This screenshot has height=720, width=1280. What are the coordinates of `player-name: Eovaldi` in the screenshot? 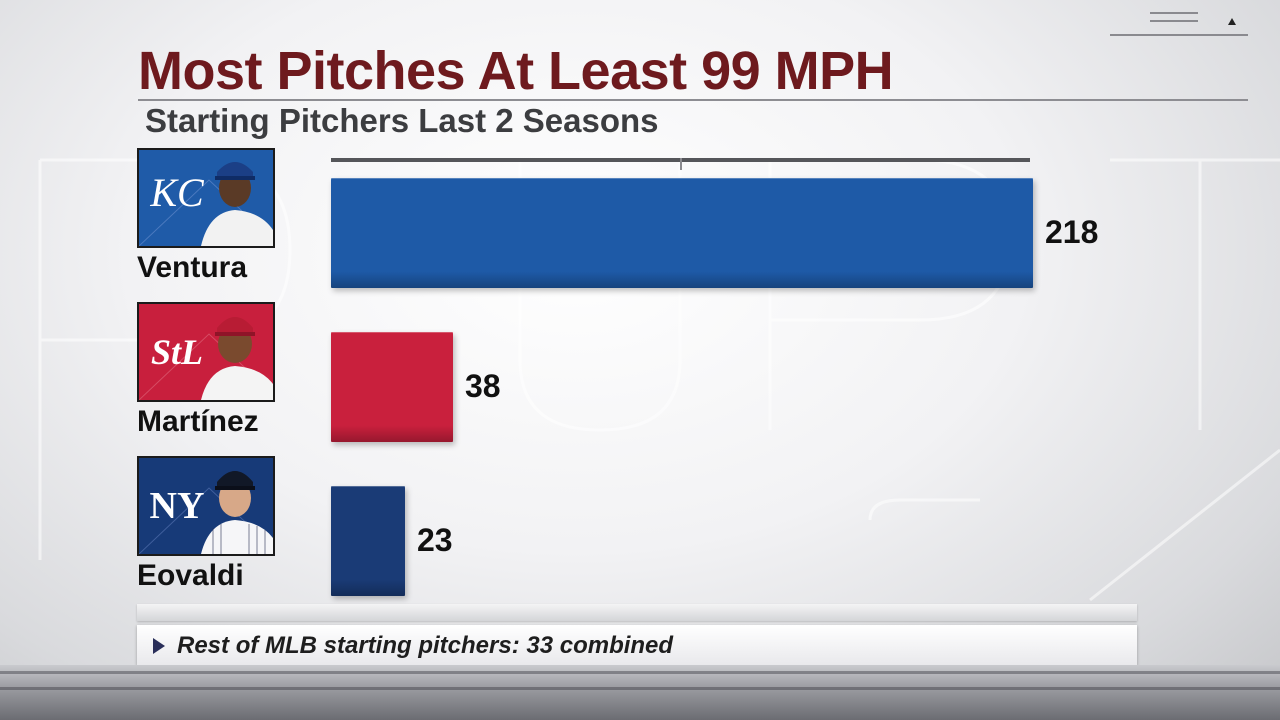 It's located at (190, 575).